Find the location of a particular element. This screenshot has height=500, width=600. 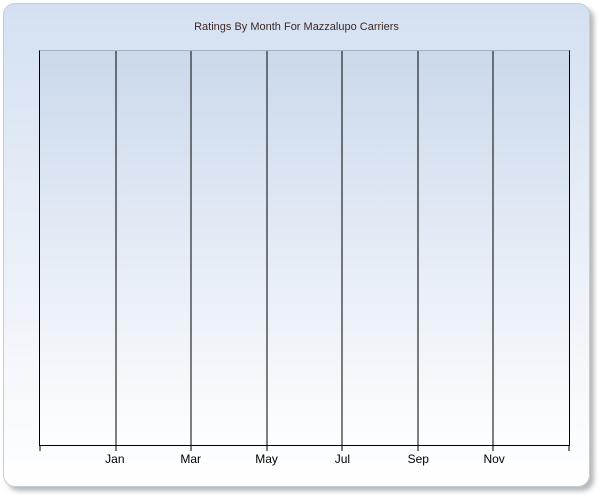

chart-title: Ratings By Month For Mazzalupo Carriers is located at coordinates (296, 27).